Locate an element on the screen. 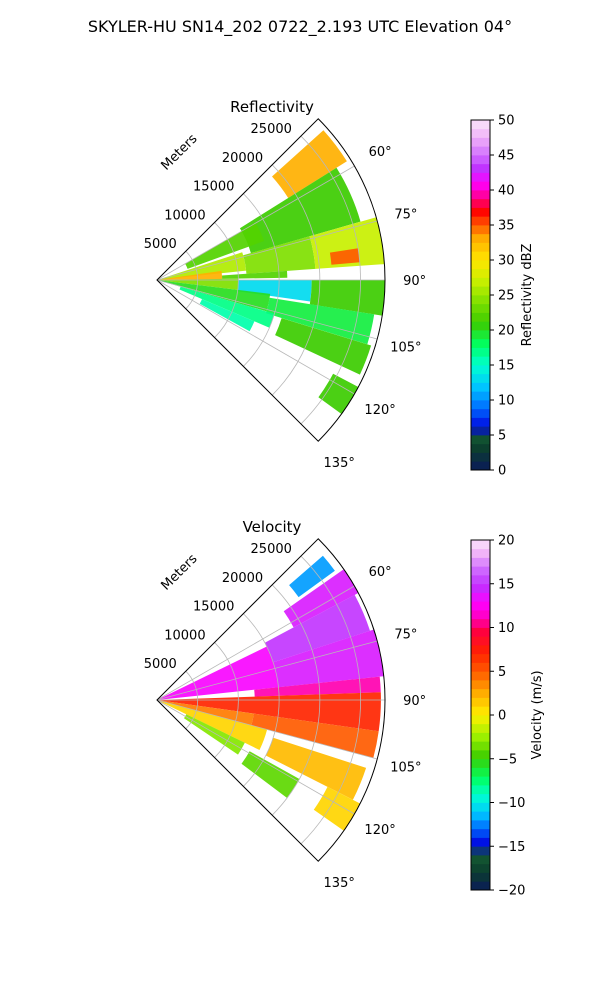 The image size is (600, 1000). reflectivity-colorbar-label: Reflectivity dBZ is located at coordinates (527, 295).